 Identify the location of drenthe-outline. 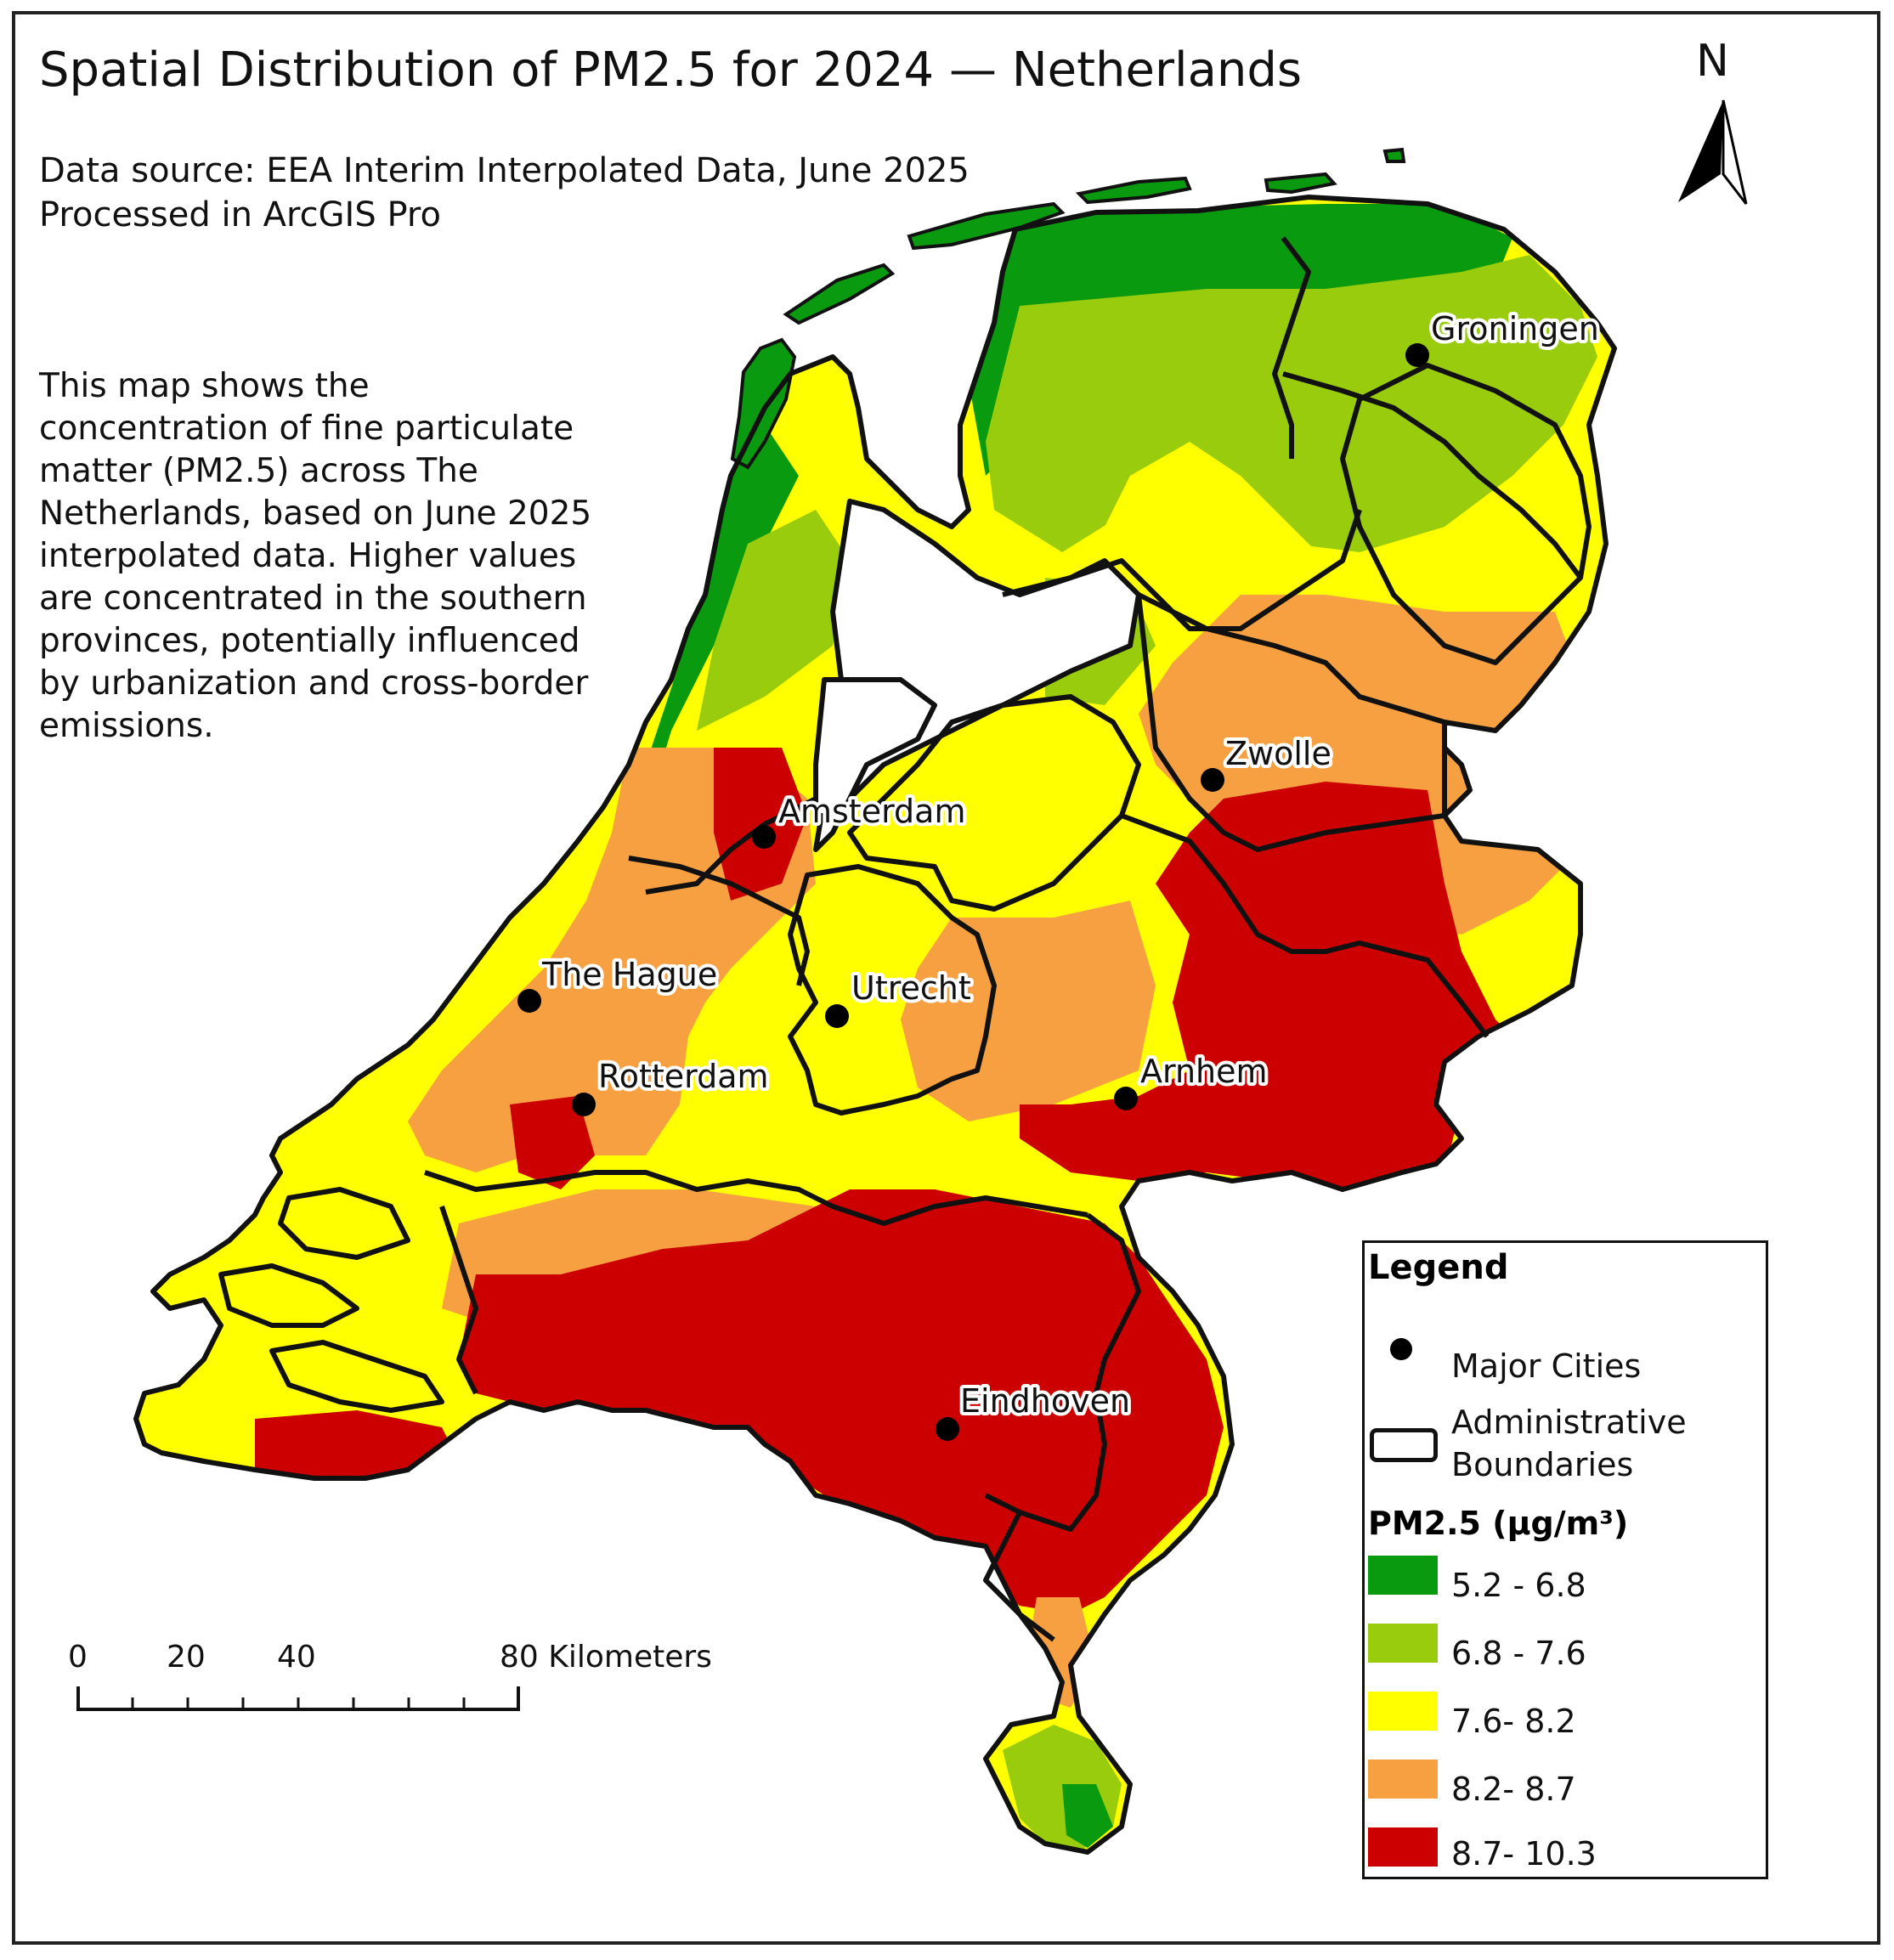
(1466, 514).